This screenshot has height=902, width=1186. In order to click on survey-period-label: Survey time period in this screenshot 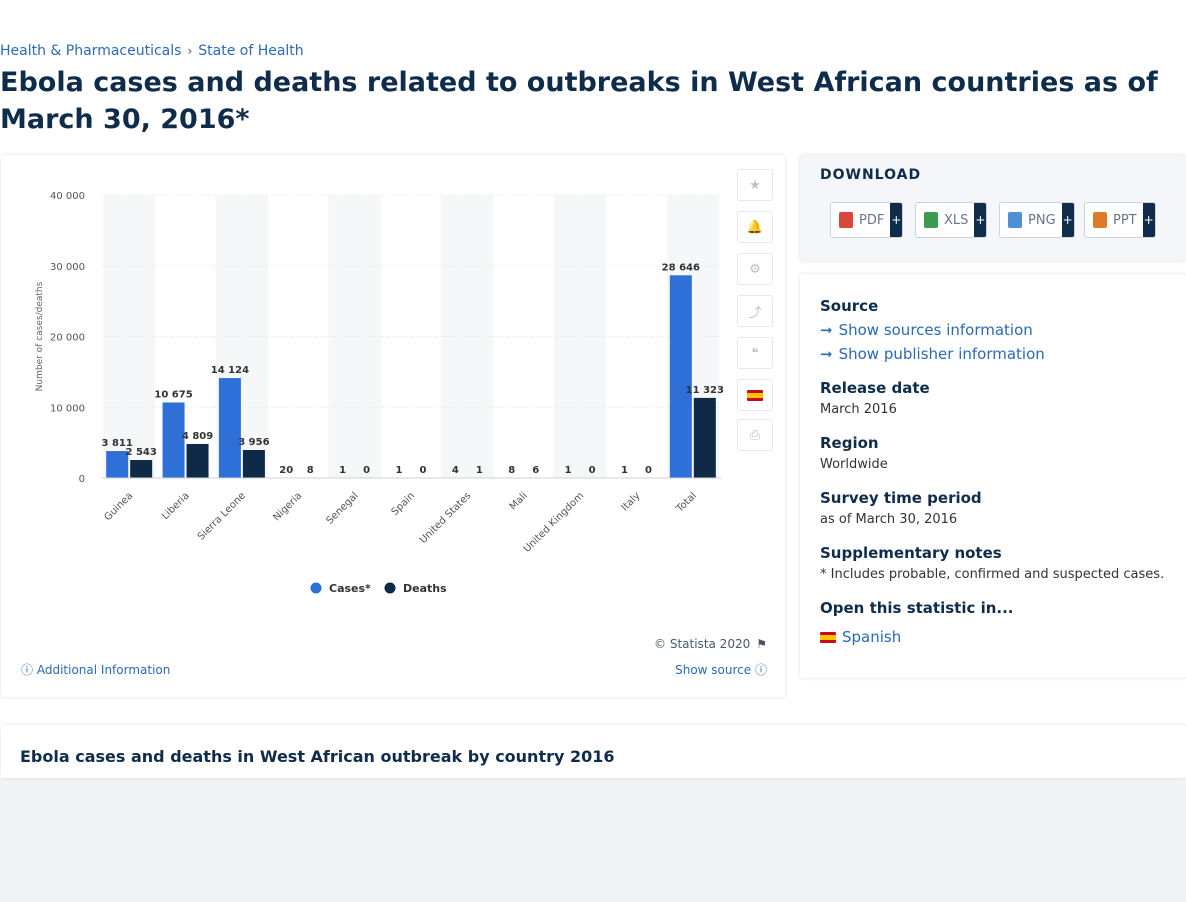, I will do `click(901, 498)`.